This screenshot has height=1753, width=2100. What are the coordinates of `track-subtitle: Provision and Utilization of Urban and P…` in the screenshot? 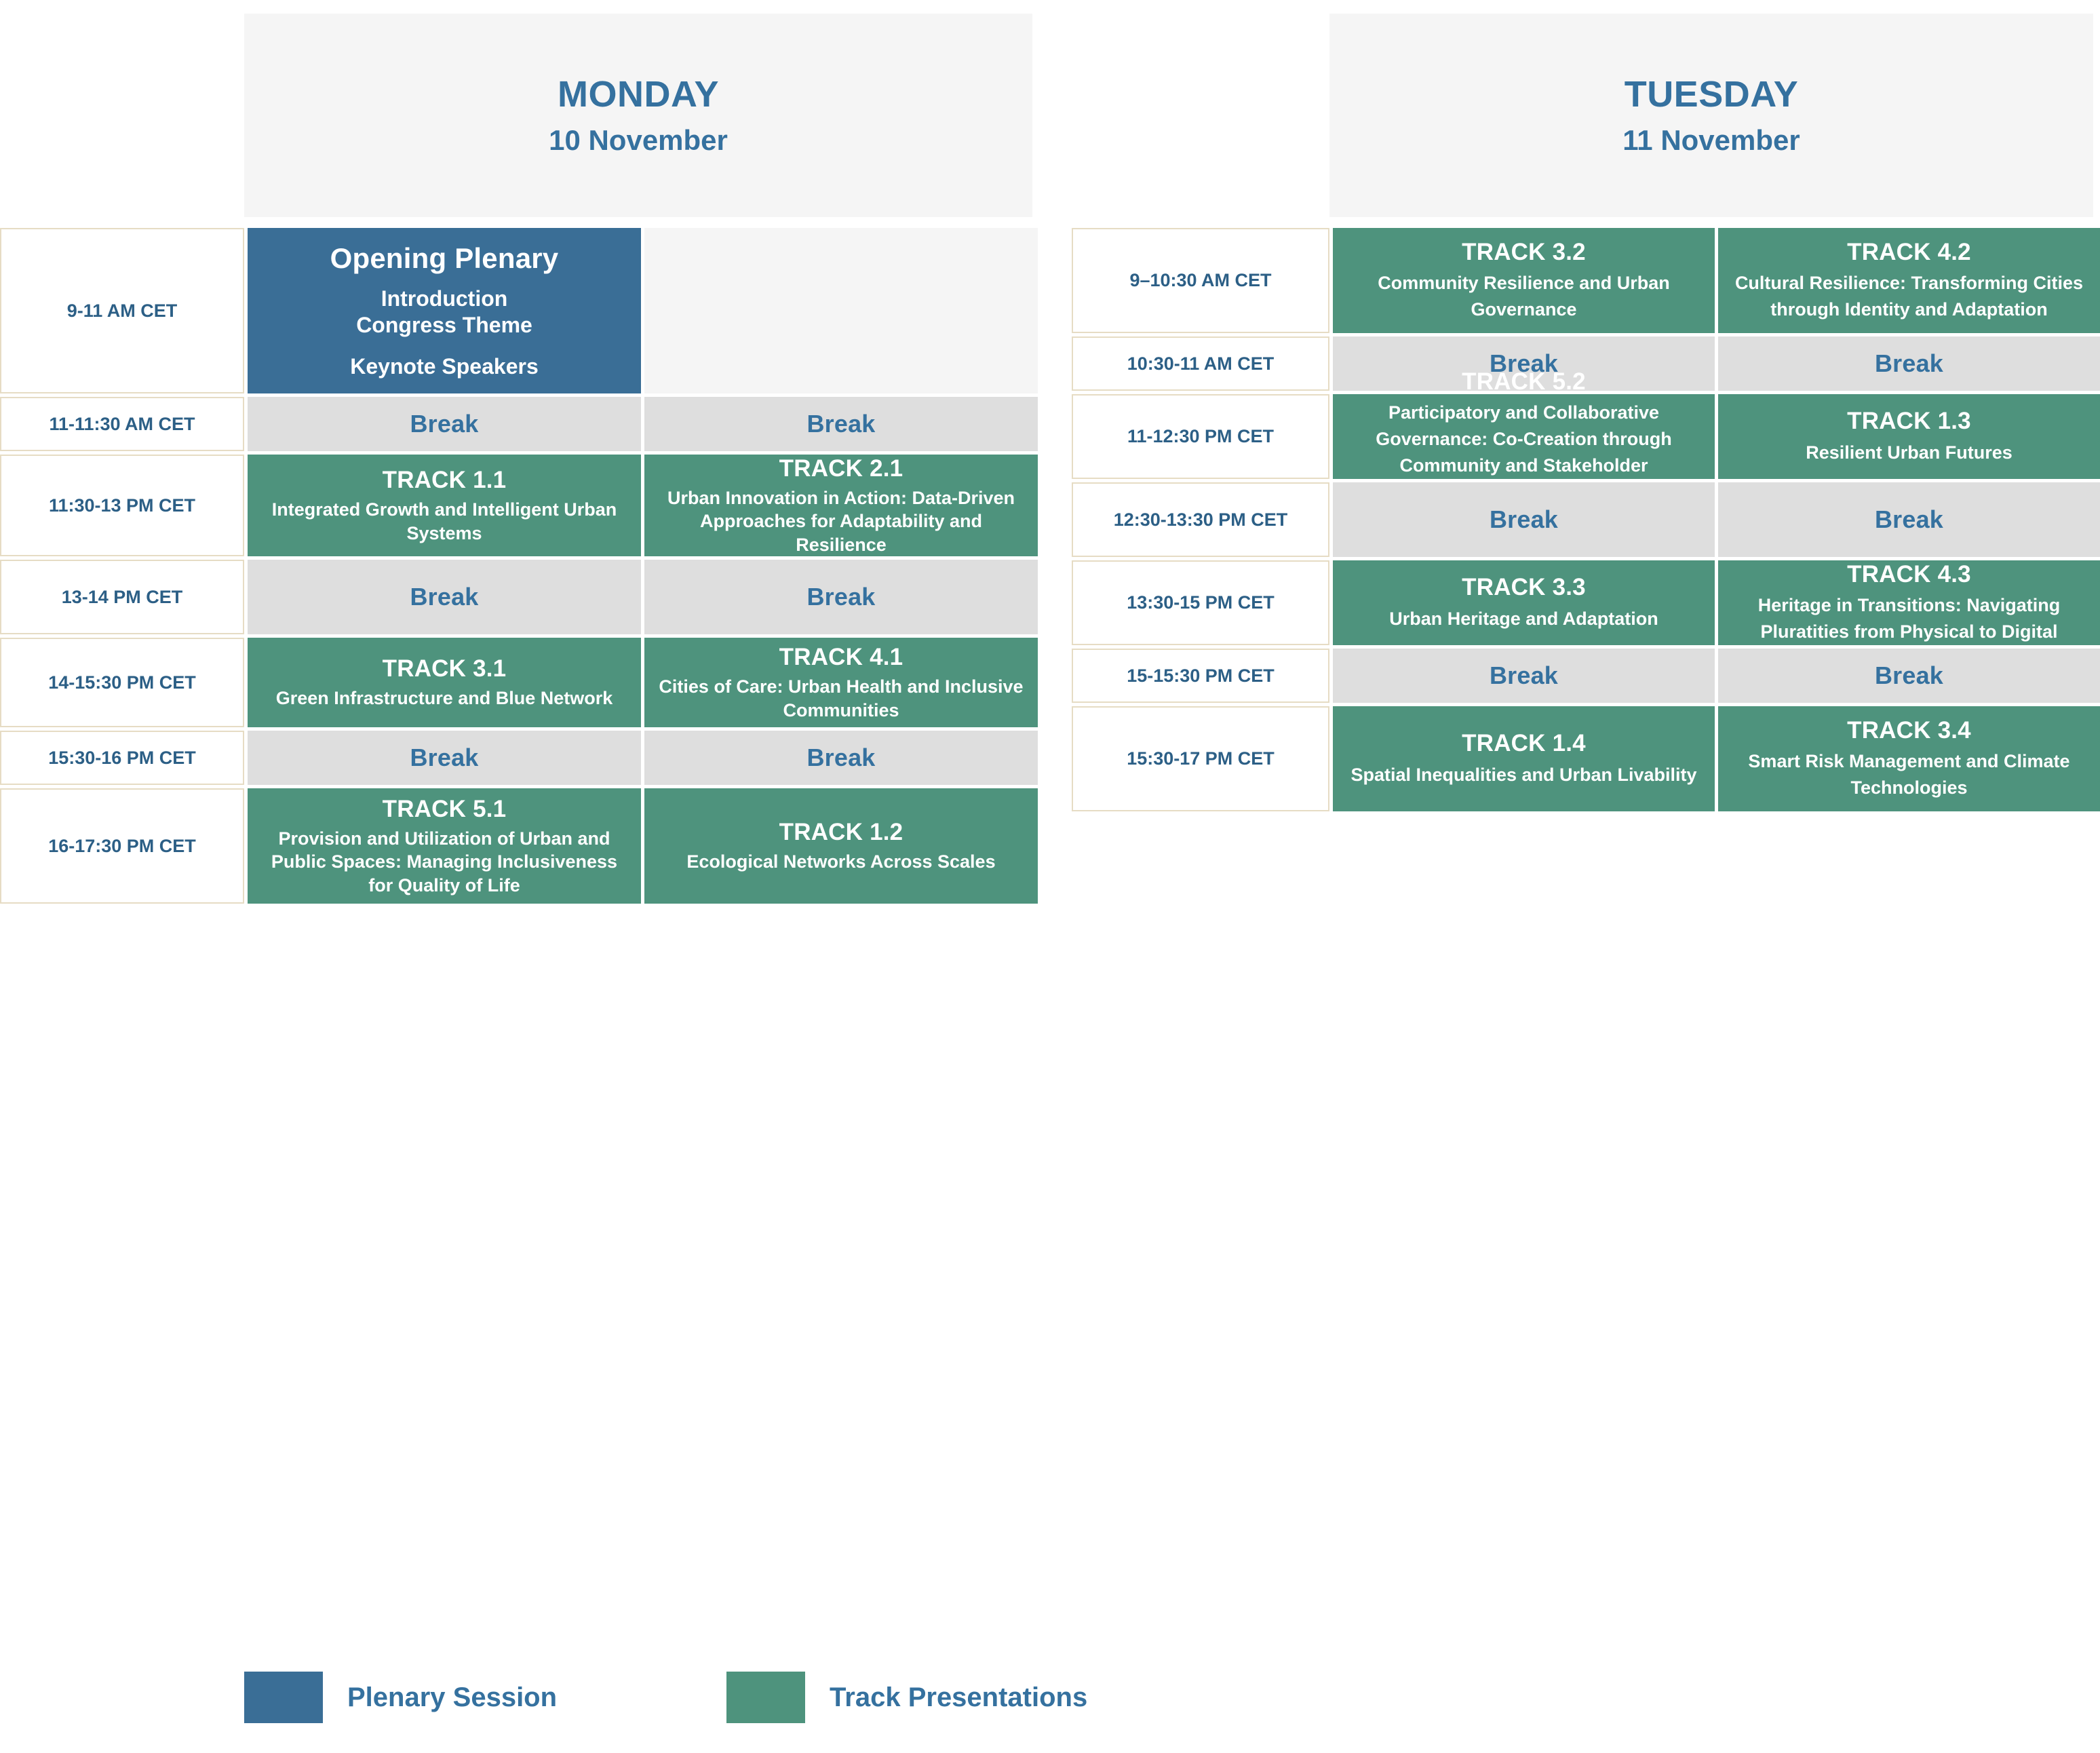 It's located at (444, 862).